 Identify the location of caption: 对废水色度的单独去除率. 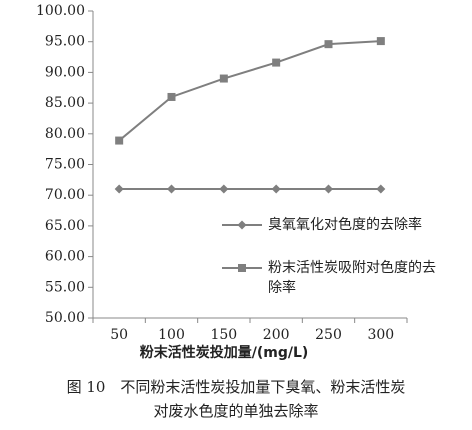
(235, 411).